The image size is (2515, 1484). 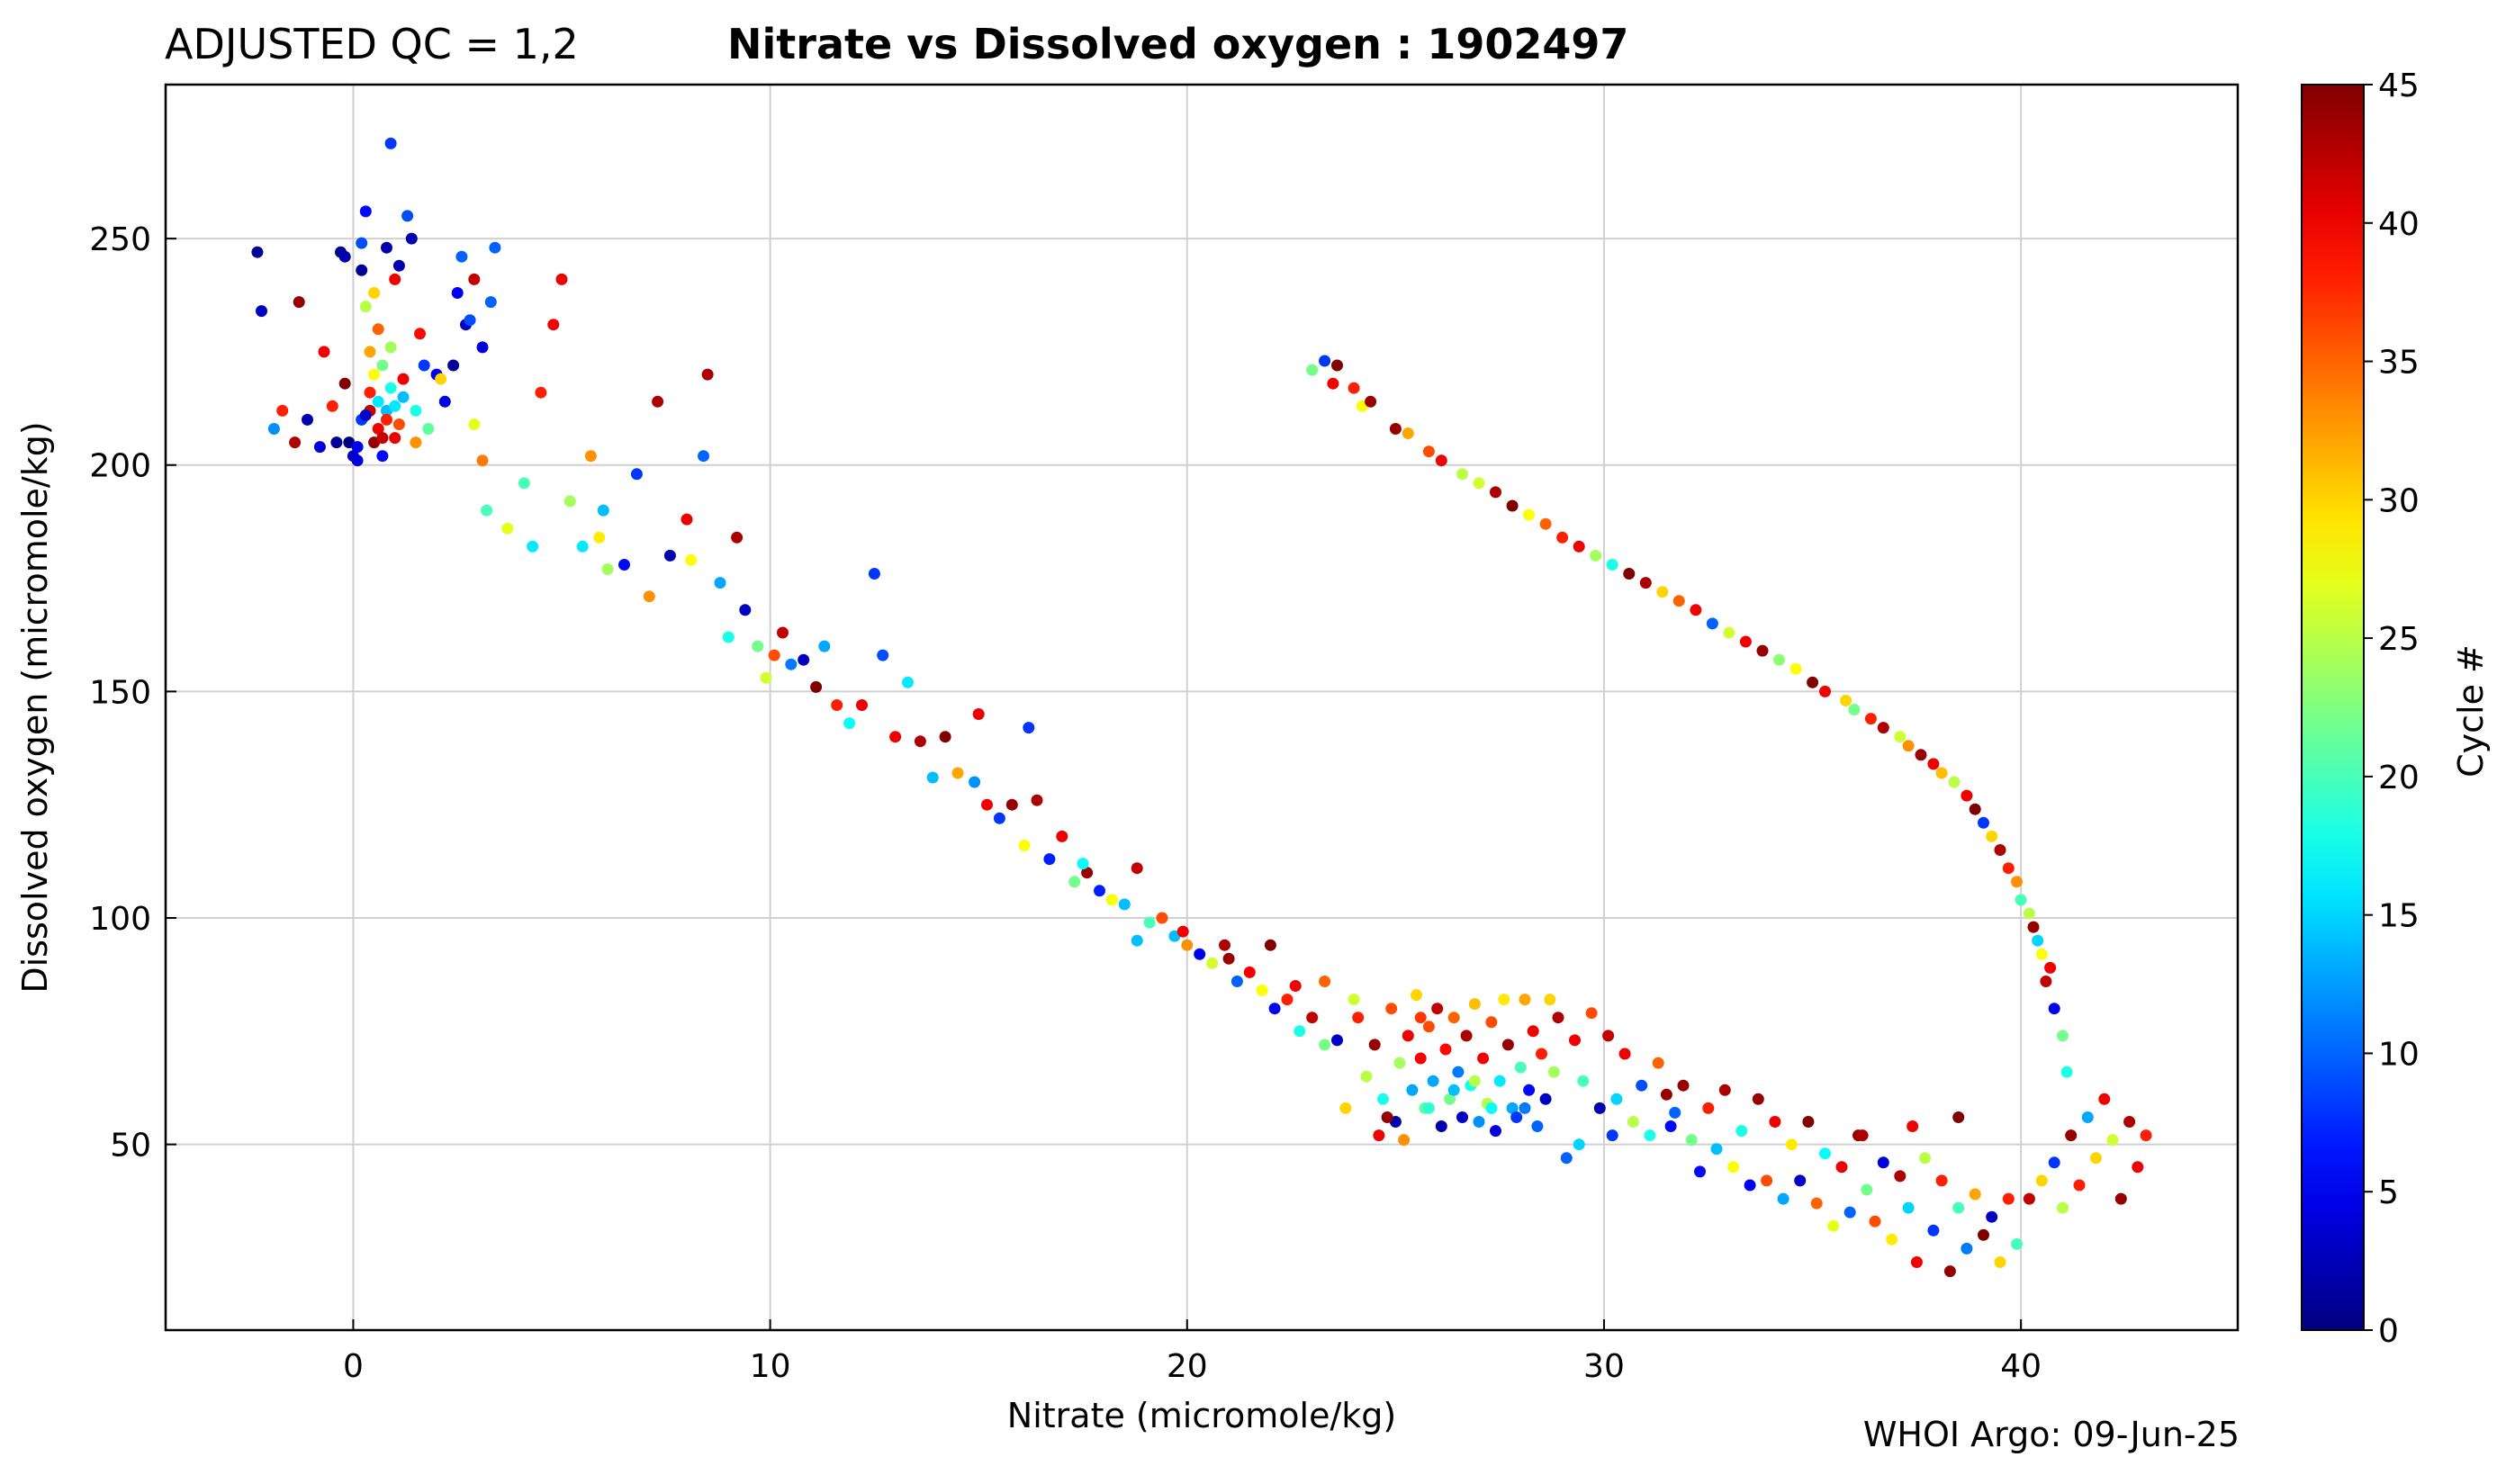 What do you see at coordinates (2399, 778) in the screenshot?
I see `colorbar-tick-label: 20` at bounding box center [2399, 778].